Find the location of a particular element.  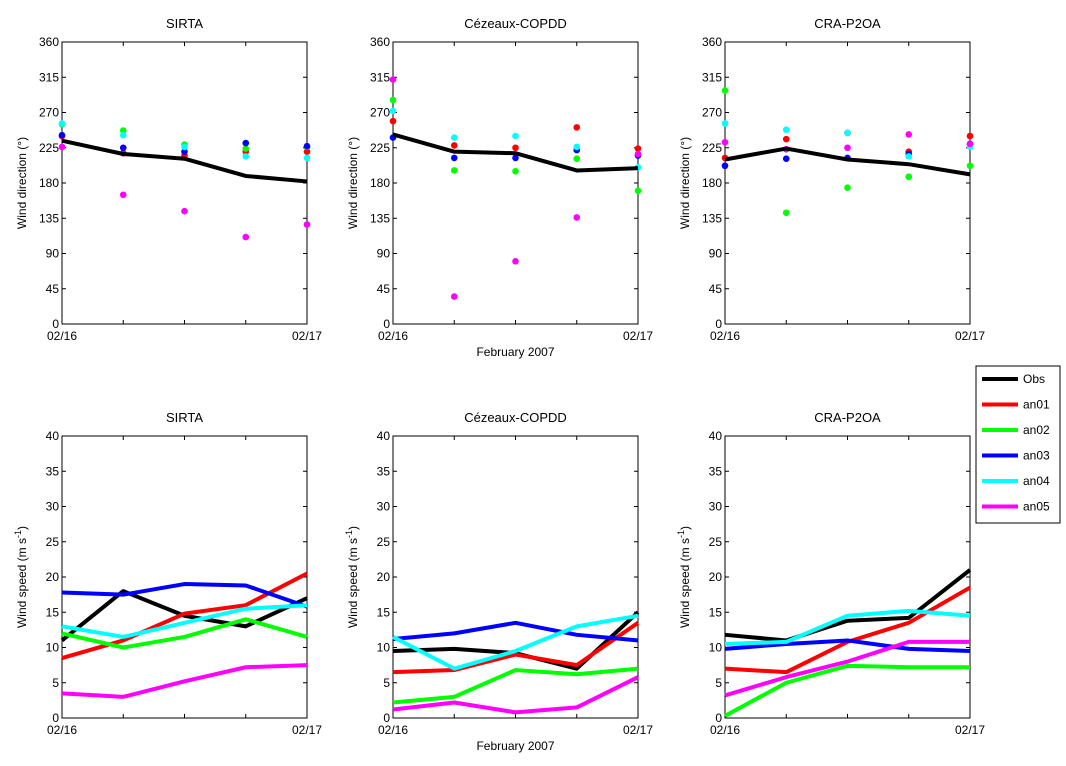

y-tick-label: 45 is located at coordinates (716, 289).